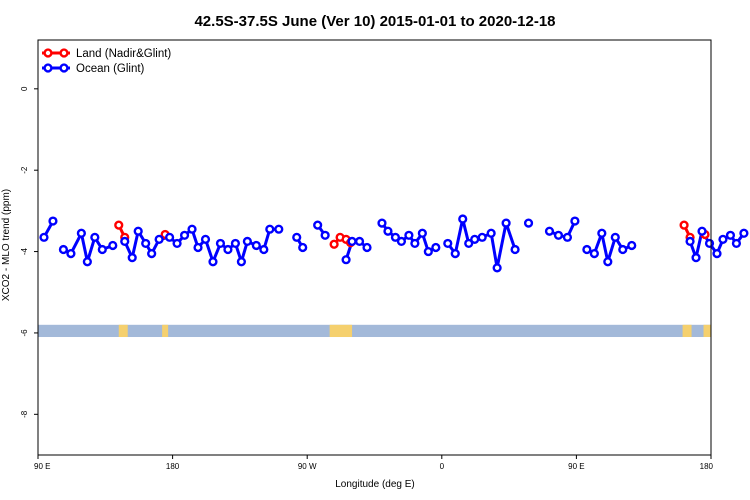 Image resolution: width=750 pixels, height=500 pixels. Describe the element at coordinates (24, 414) in the screenshot. I see `y-tick-label: -8` at that location.